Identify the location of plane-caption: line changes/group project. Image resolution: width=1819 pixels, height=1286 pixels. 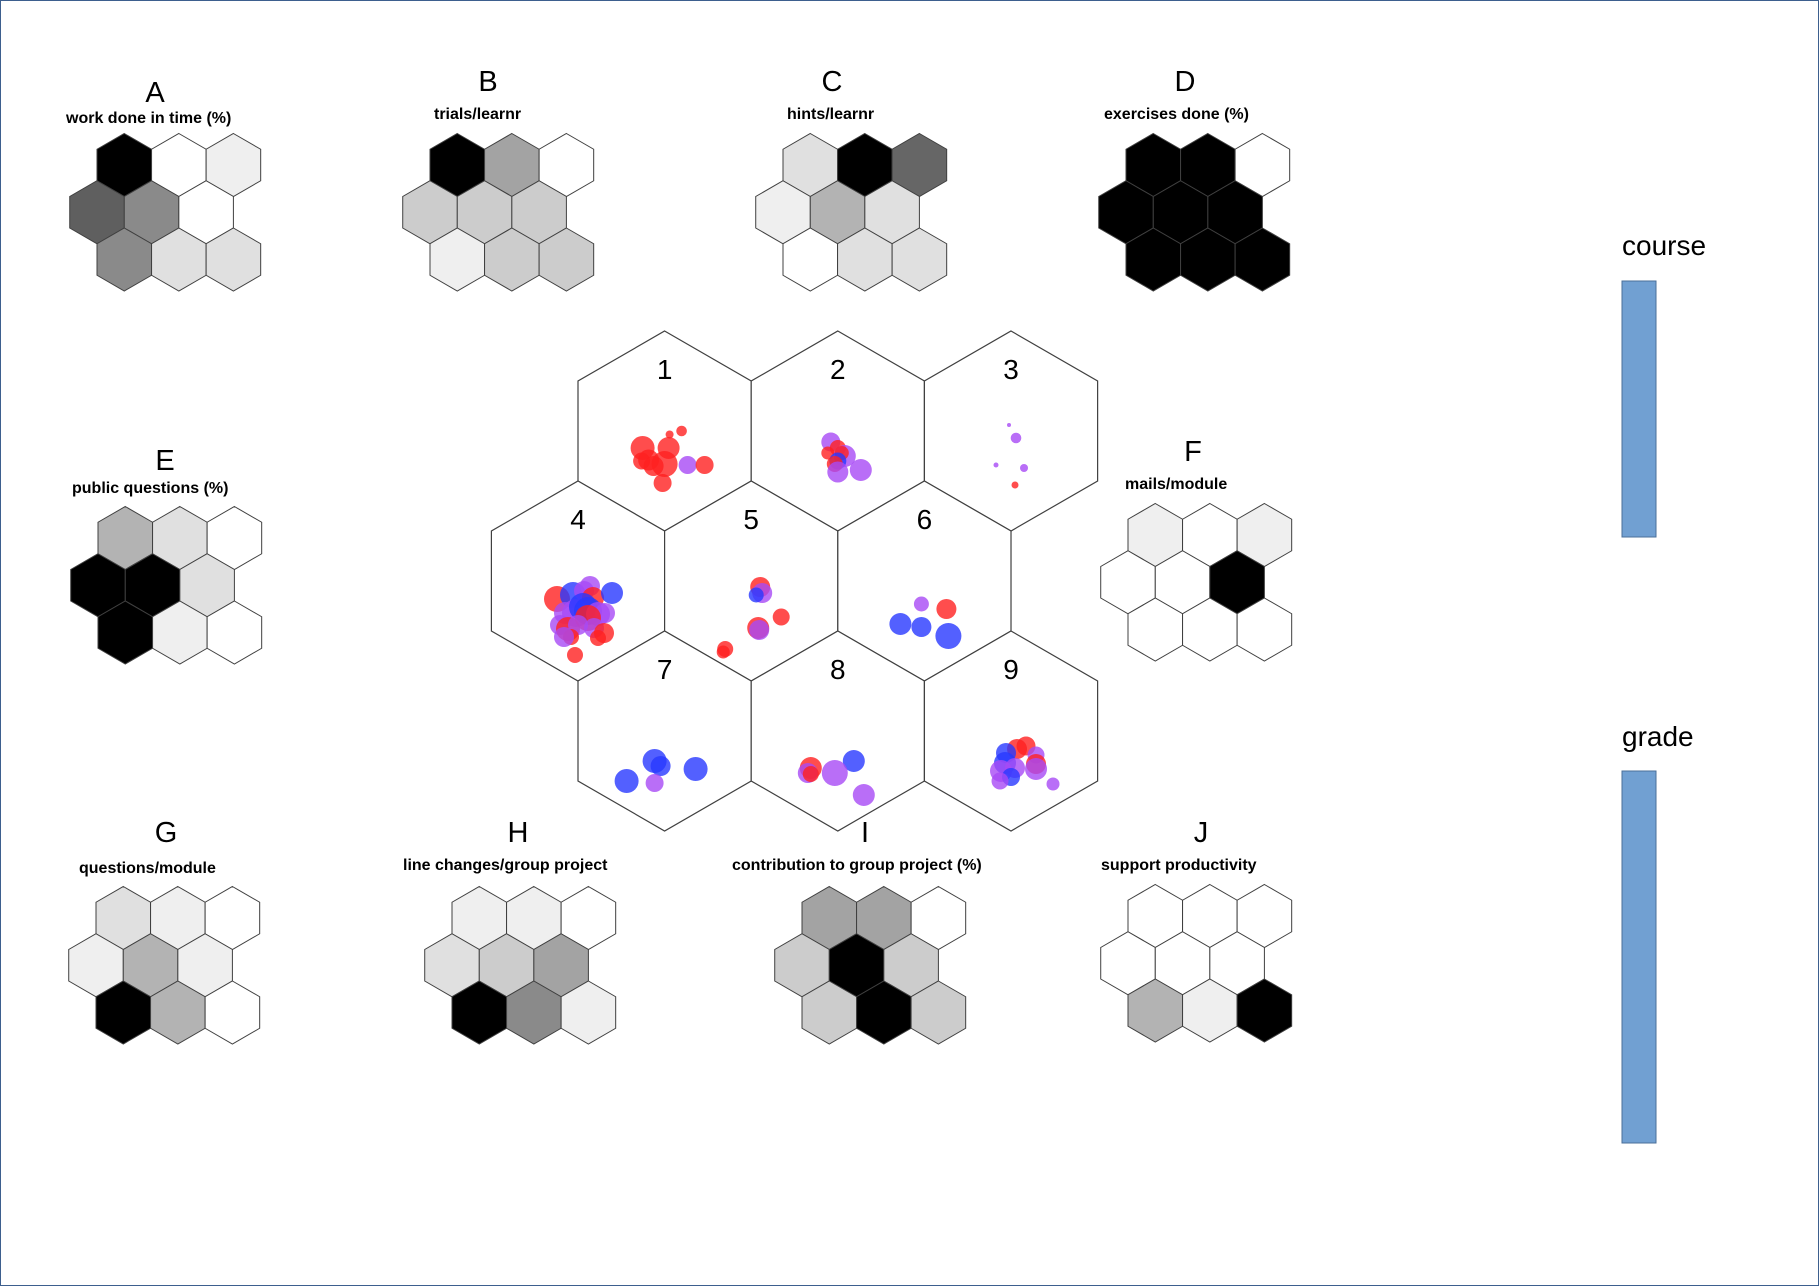
(505, 865).